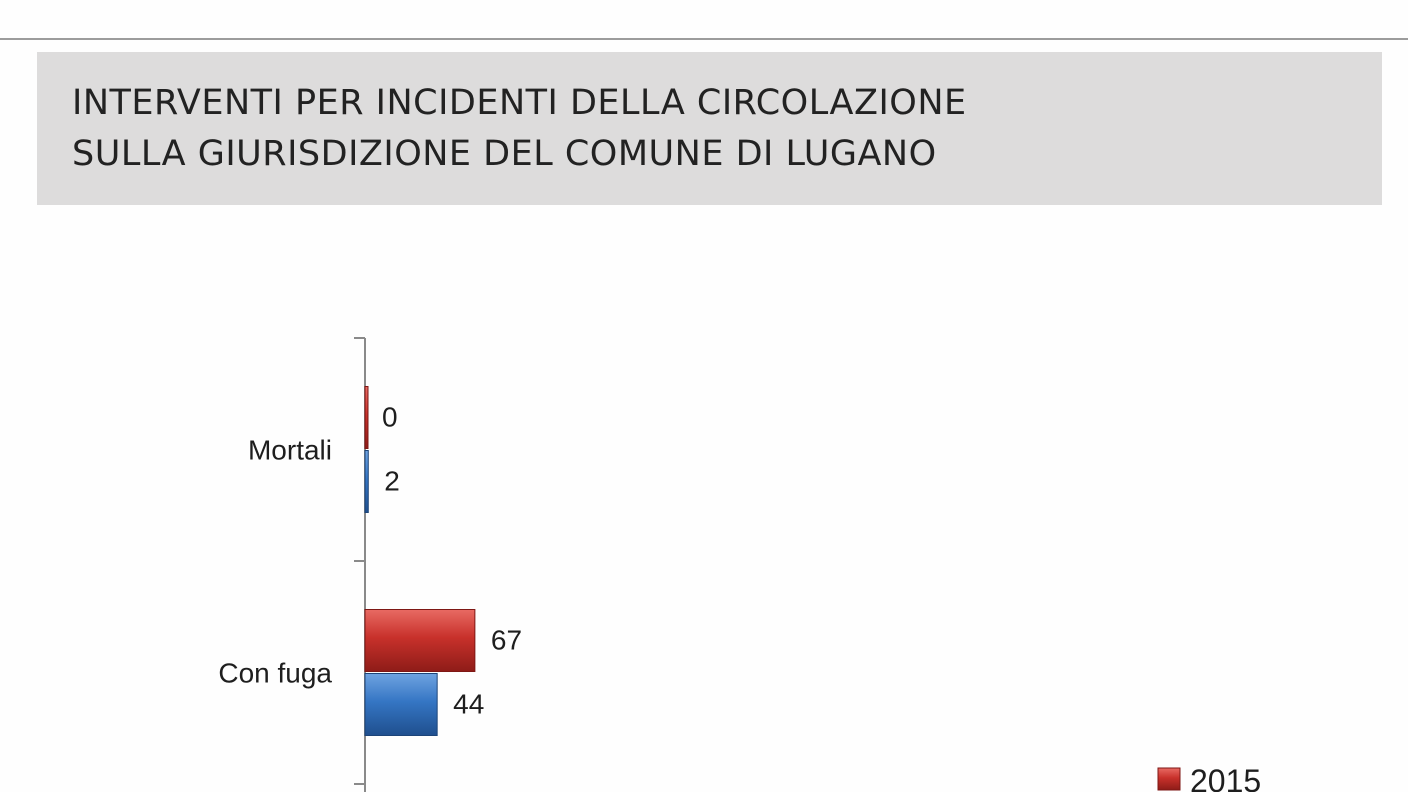 Image resolution: width=1408 pixels, height=792 pixels. Describe the element at coordinates (401, 704) in the screenshot. I see `bar-series-2-con-fuga` at that location.